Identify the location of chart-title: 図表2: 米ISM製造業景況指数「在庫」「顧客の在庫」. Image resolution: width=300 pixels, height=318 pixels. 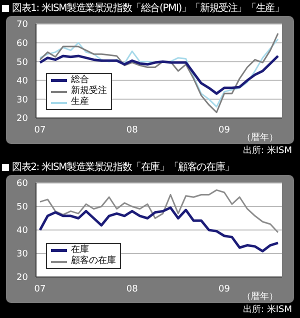
(123, 167).